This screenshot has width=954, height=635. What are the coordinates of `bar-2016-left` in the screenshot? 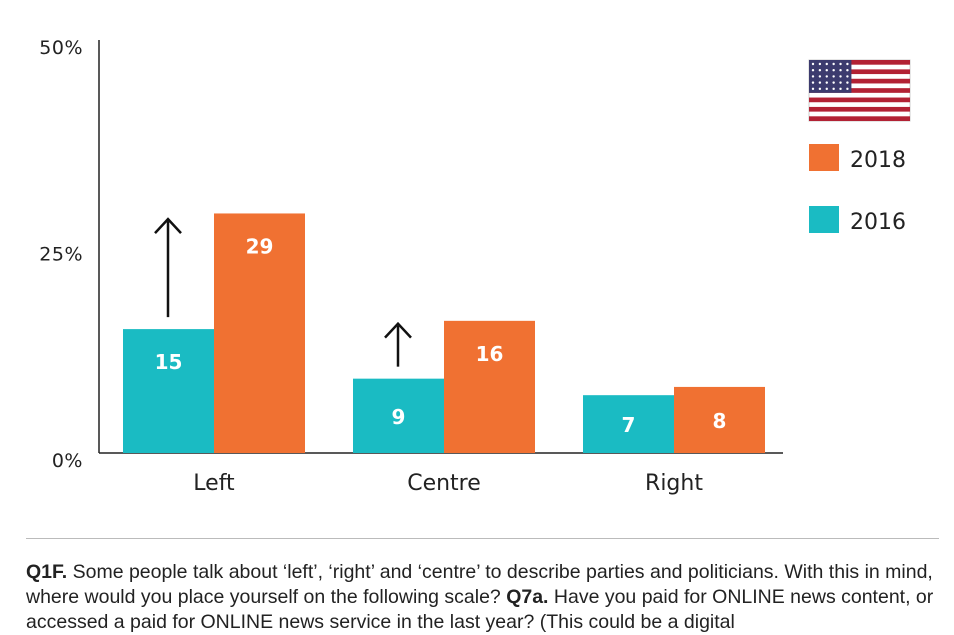 It's located at (168, 391).